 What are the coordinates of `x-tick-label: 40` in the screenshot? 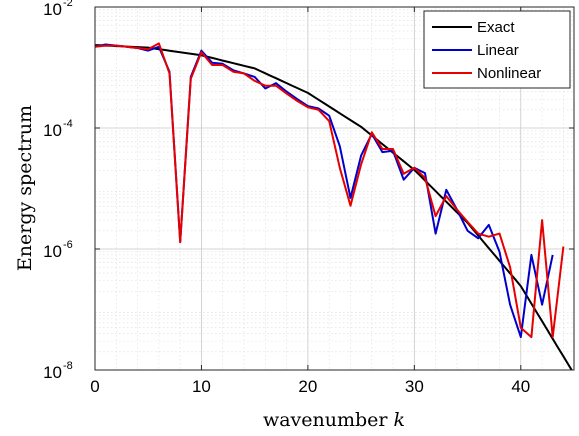 It's located at (520, 386).